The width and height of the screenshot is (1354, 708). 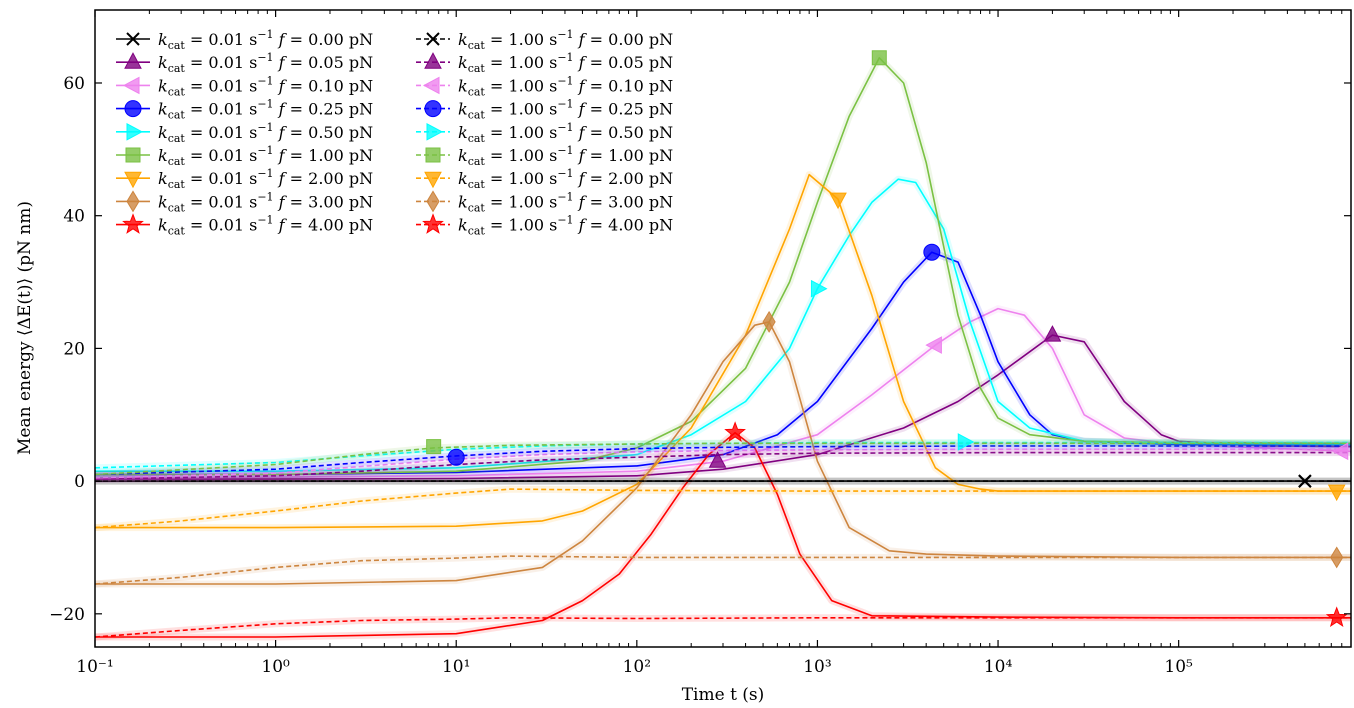 I want to click on series-marker-kcat100-f400, so click(x=1336, y=617).